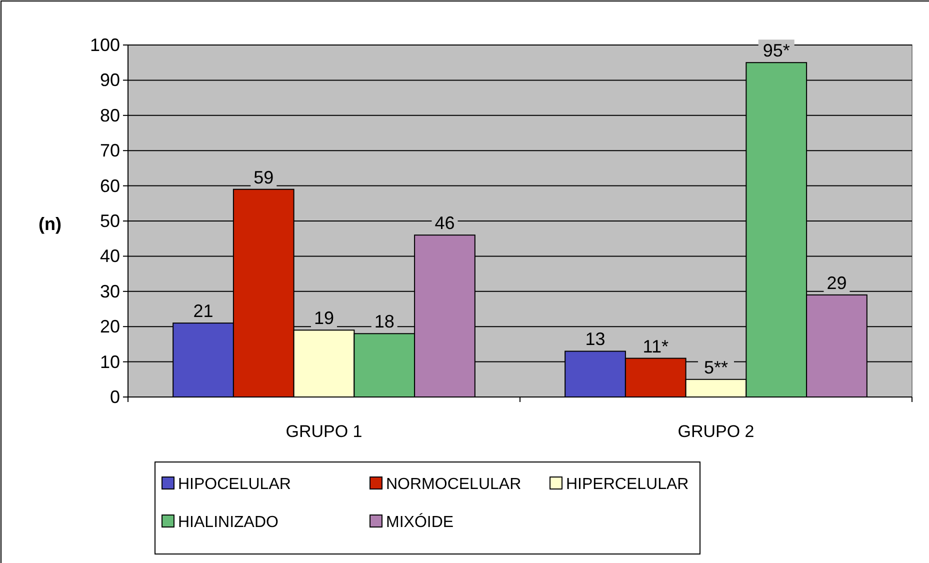 This screenshot has width=929, height=563. What do you see at coordinates (115, 397) in the screenshot?
I see `y-tick-label: 0` at bounding box center [115, 397].